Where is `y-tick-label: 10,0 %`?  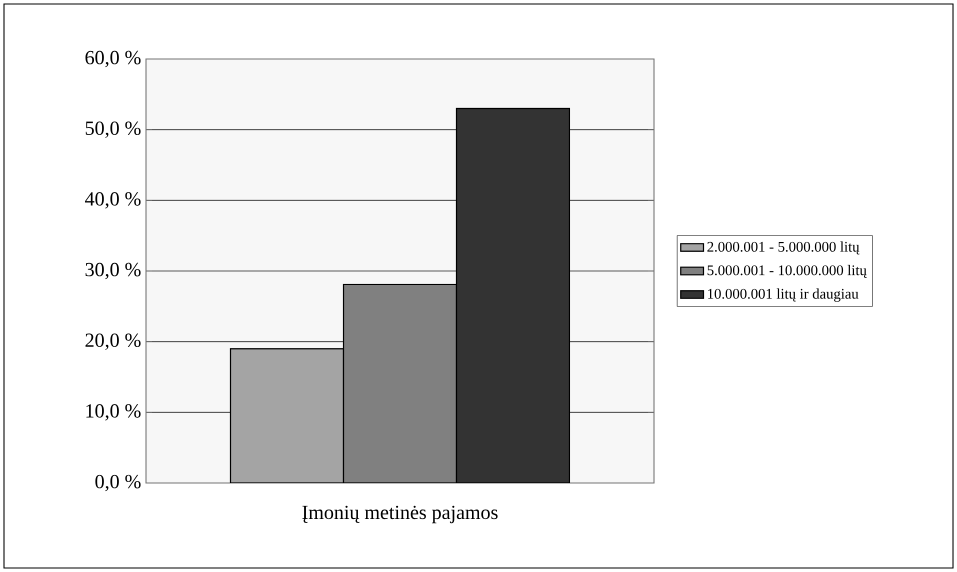
y-tick-label: 10,0 % is located at coordinates (113, 412).